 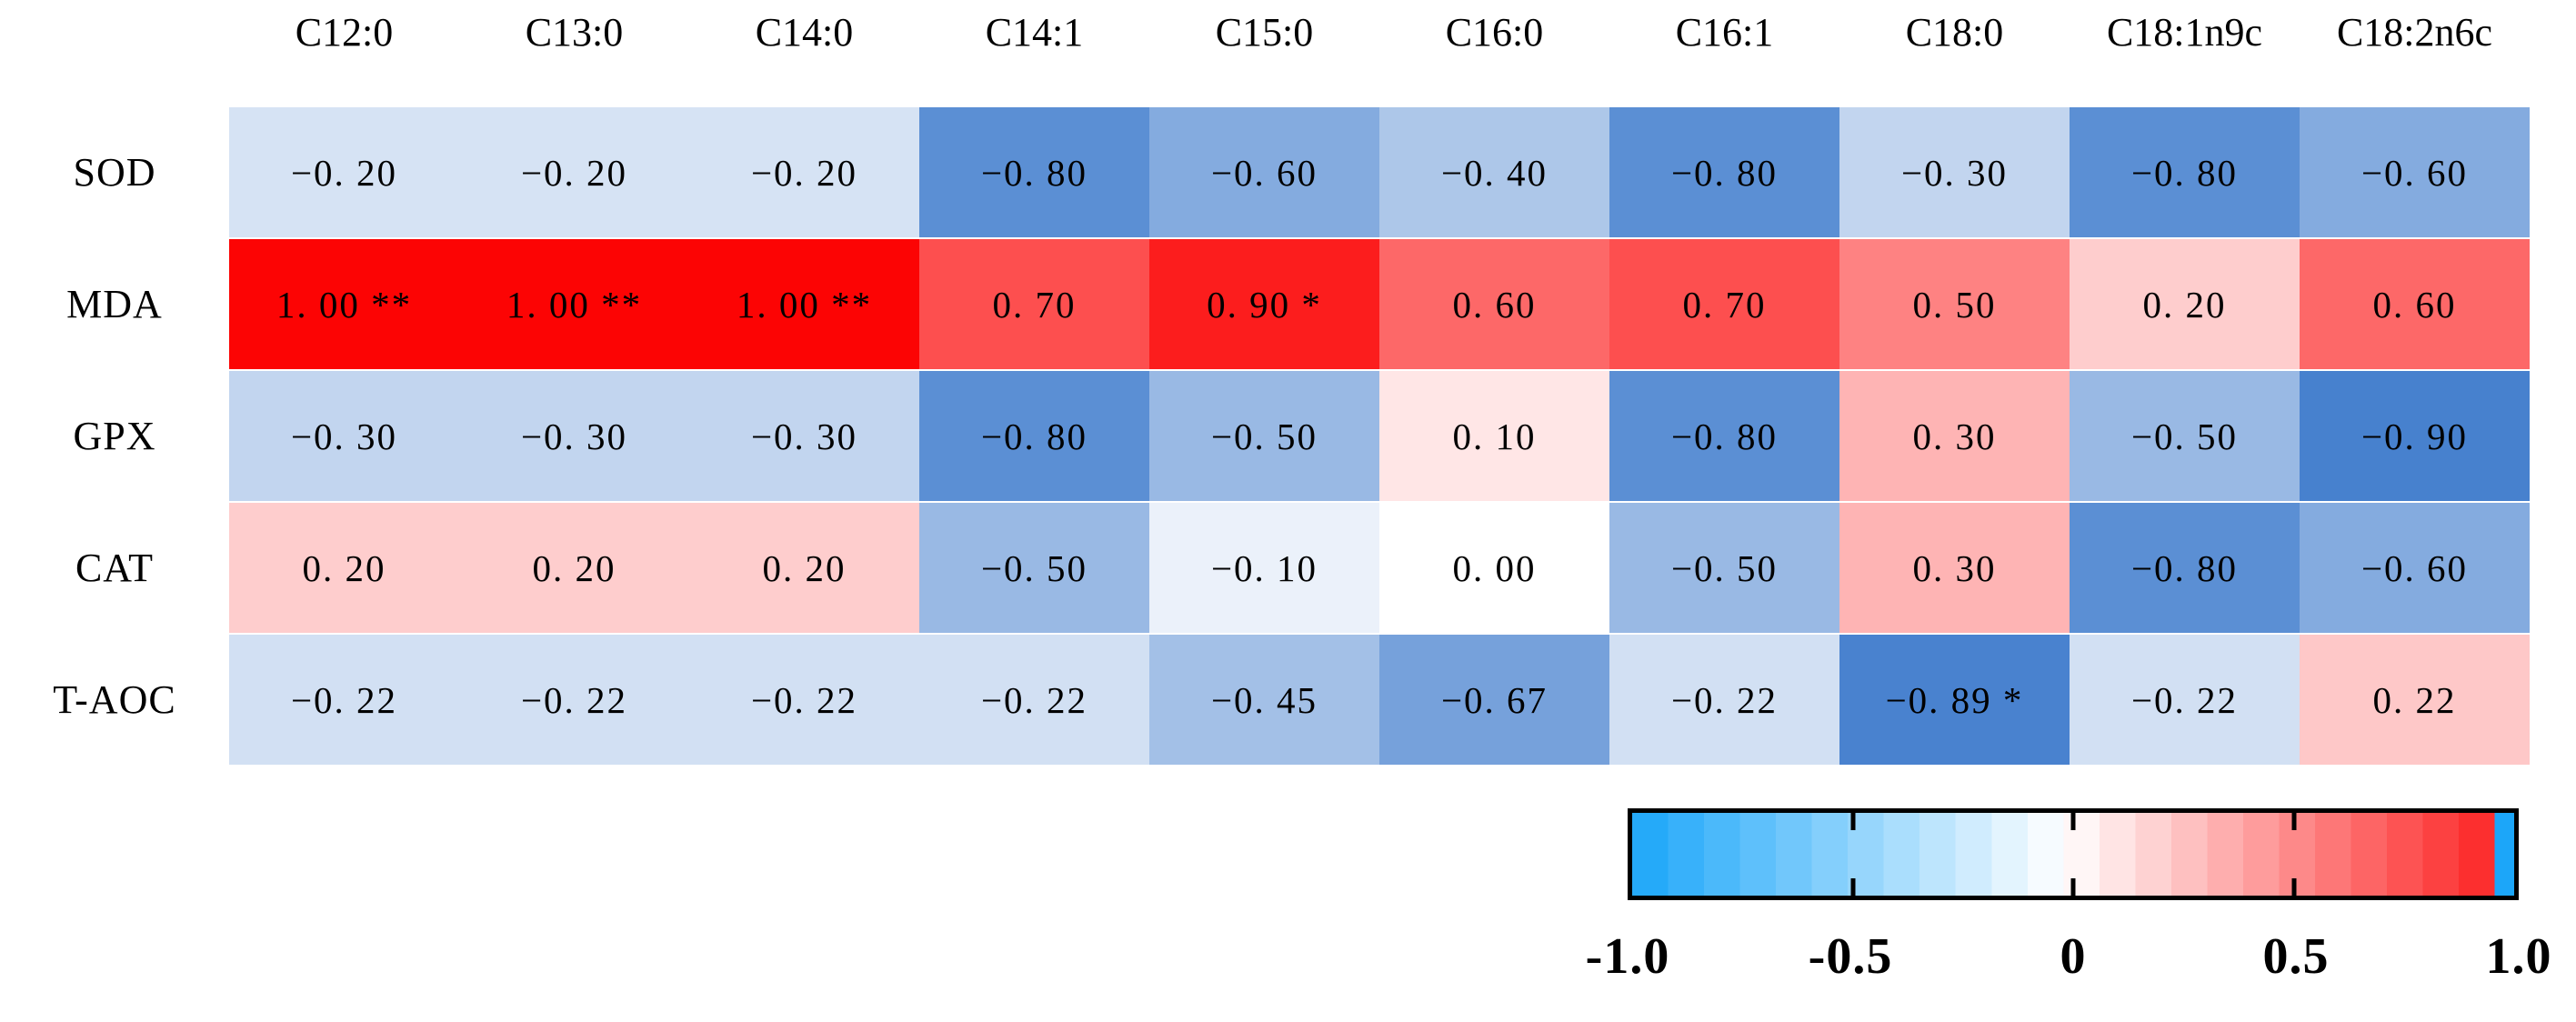 What do you see at coordinates (804, 32) in the screenshot?
I see `column-header: C14:0` at bounding box center [804, 32].